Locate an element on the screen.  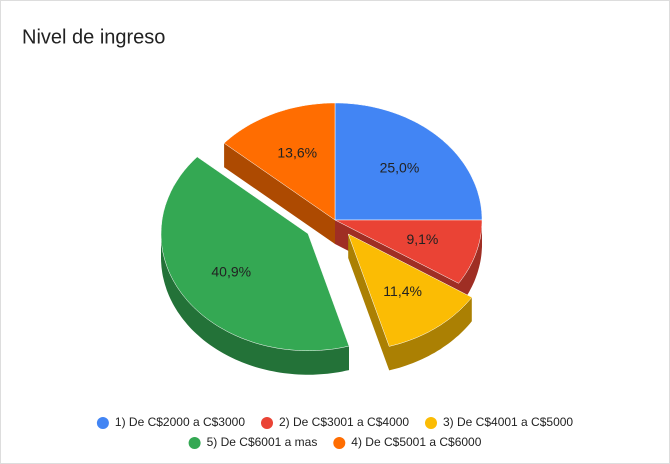
legend-item: 4) De C$5001 a C$6000 is located at coordinates (407, 442).